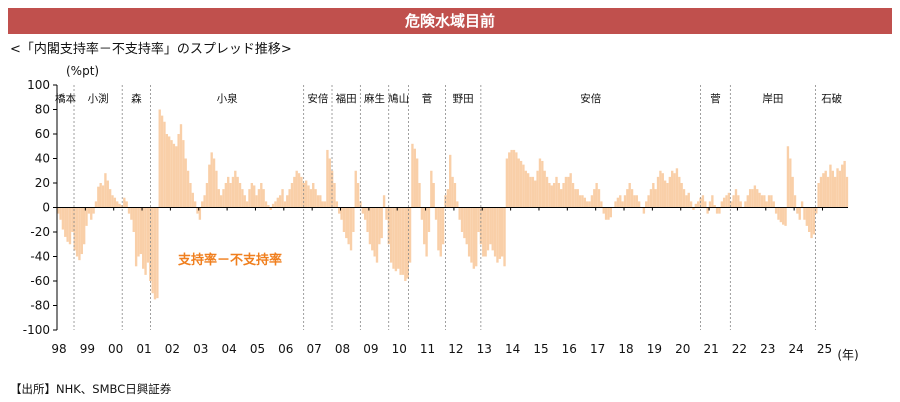 Image resolution: width=900 pixels, height=402 pixels. Describe the element at coordinates (46, 208) in the screenshot. I see `y-tick-label: 0` at that location.